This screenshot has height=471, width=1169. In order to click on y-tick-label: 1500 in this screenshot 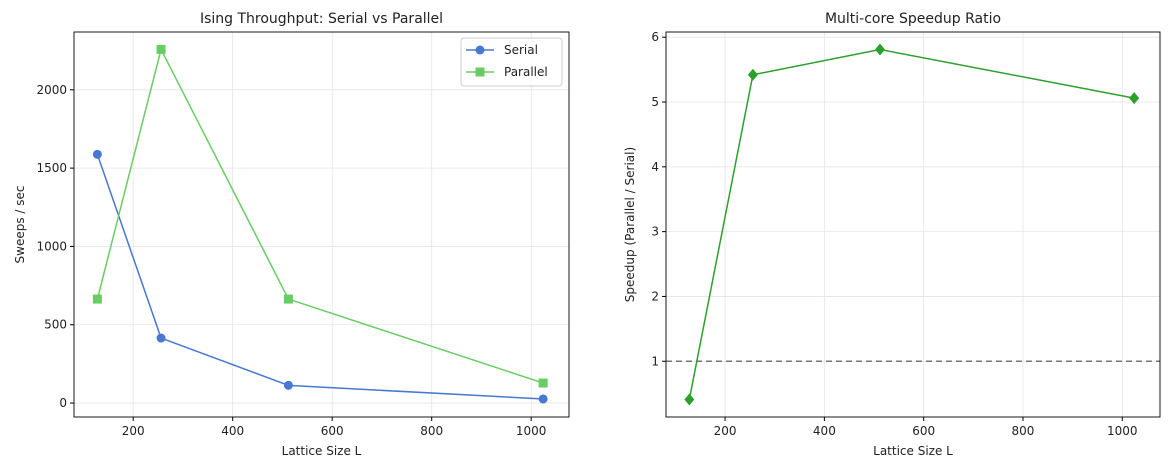, I will do `click(51, 168)`.